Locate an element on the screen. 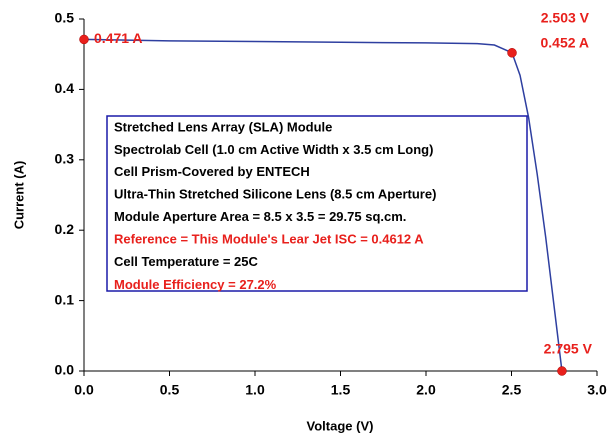 This screenshot has width=615, height=436. x-tick-label: 0.0 is located at coordinates (84, 390).